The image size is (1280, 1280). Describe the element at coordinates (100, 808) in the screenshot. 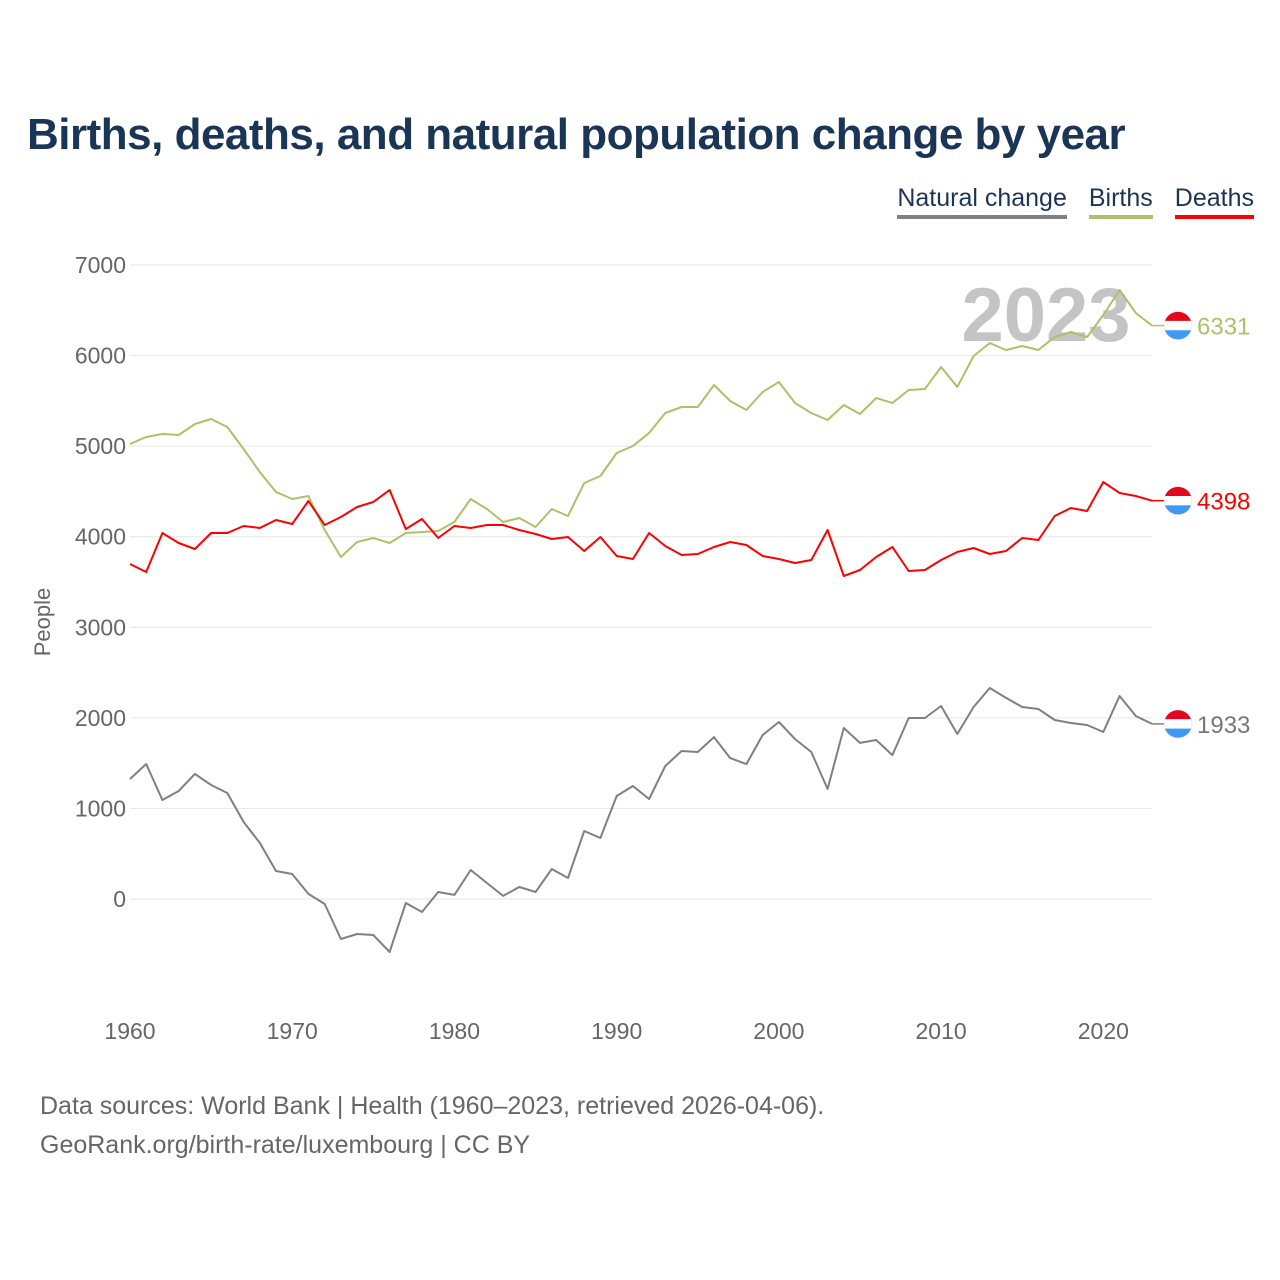

I see `y-tick-label: 1000` at that location.